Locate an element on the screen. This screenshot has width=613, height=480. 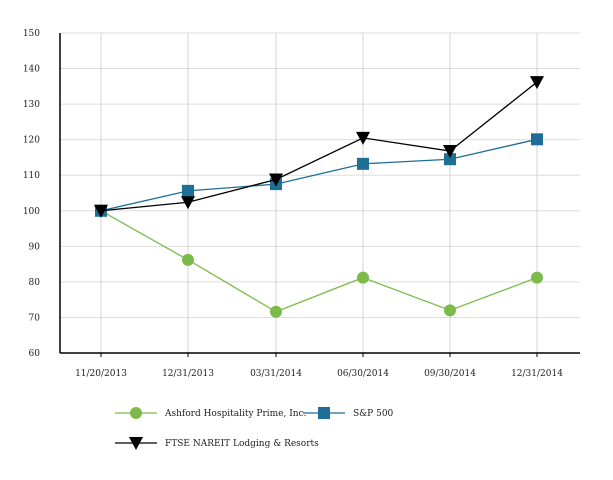
x-tick-label: 03/31/2014 is located at coordinates (276, 374).